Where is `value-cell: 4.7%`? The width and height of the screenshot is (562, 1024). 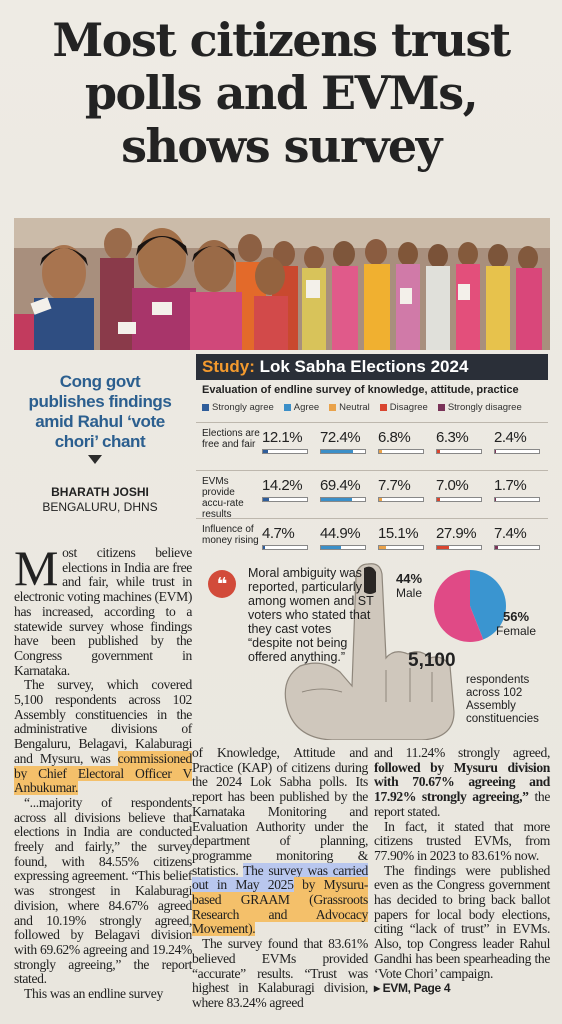 value-cell: 4.7% is located at coordinates (288, 537).